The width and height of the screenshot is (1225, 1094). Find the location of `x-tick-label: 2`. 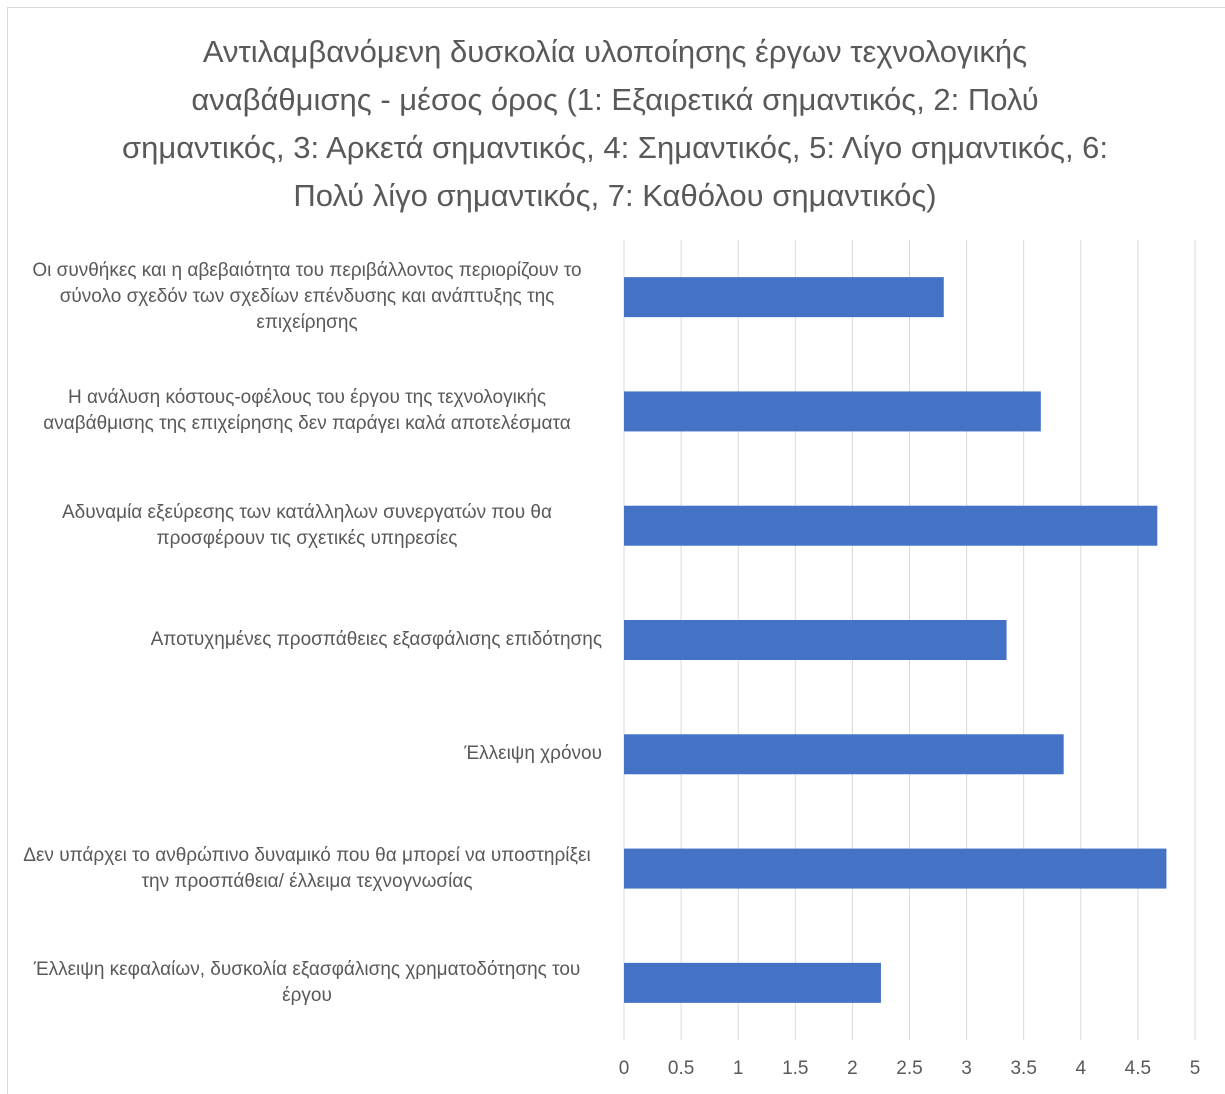

x-tick-label: 2 is located at coordinates (852, 1068).